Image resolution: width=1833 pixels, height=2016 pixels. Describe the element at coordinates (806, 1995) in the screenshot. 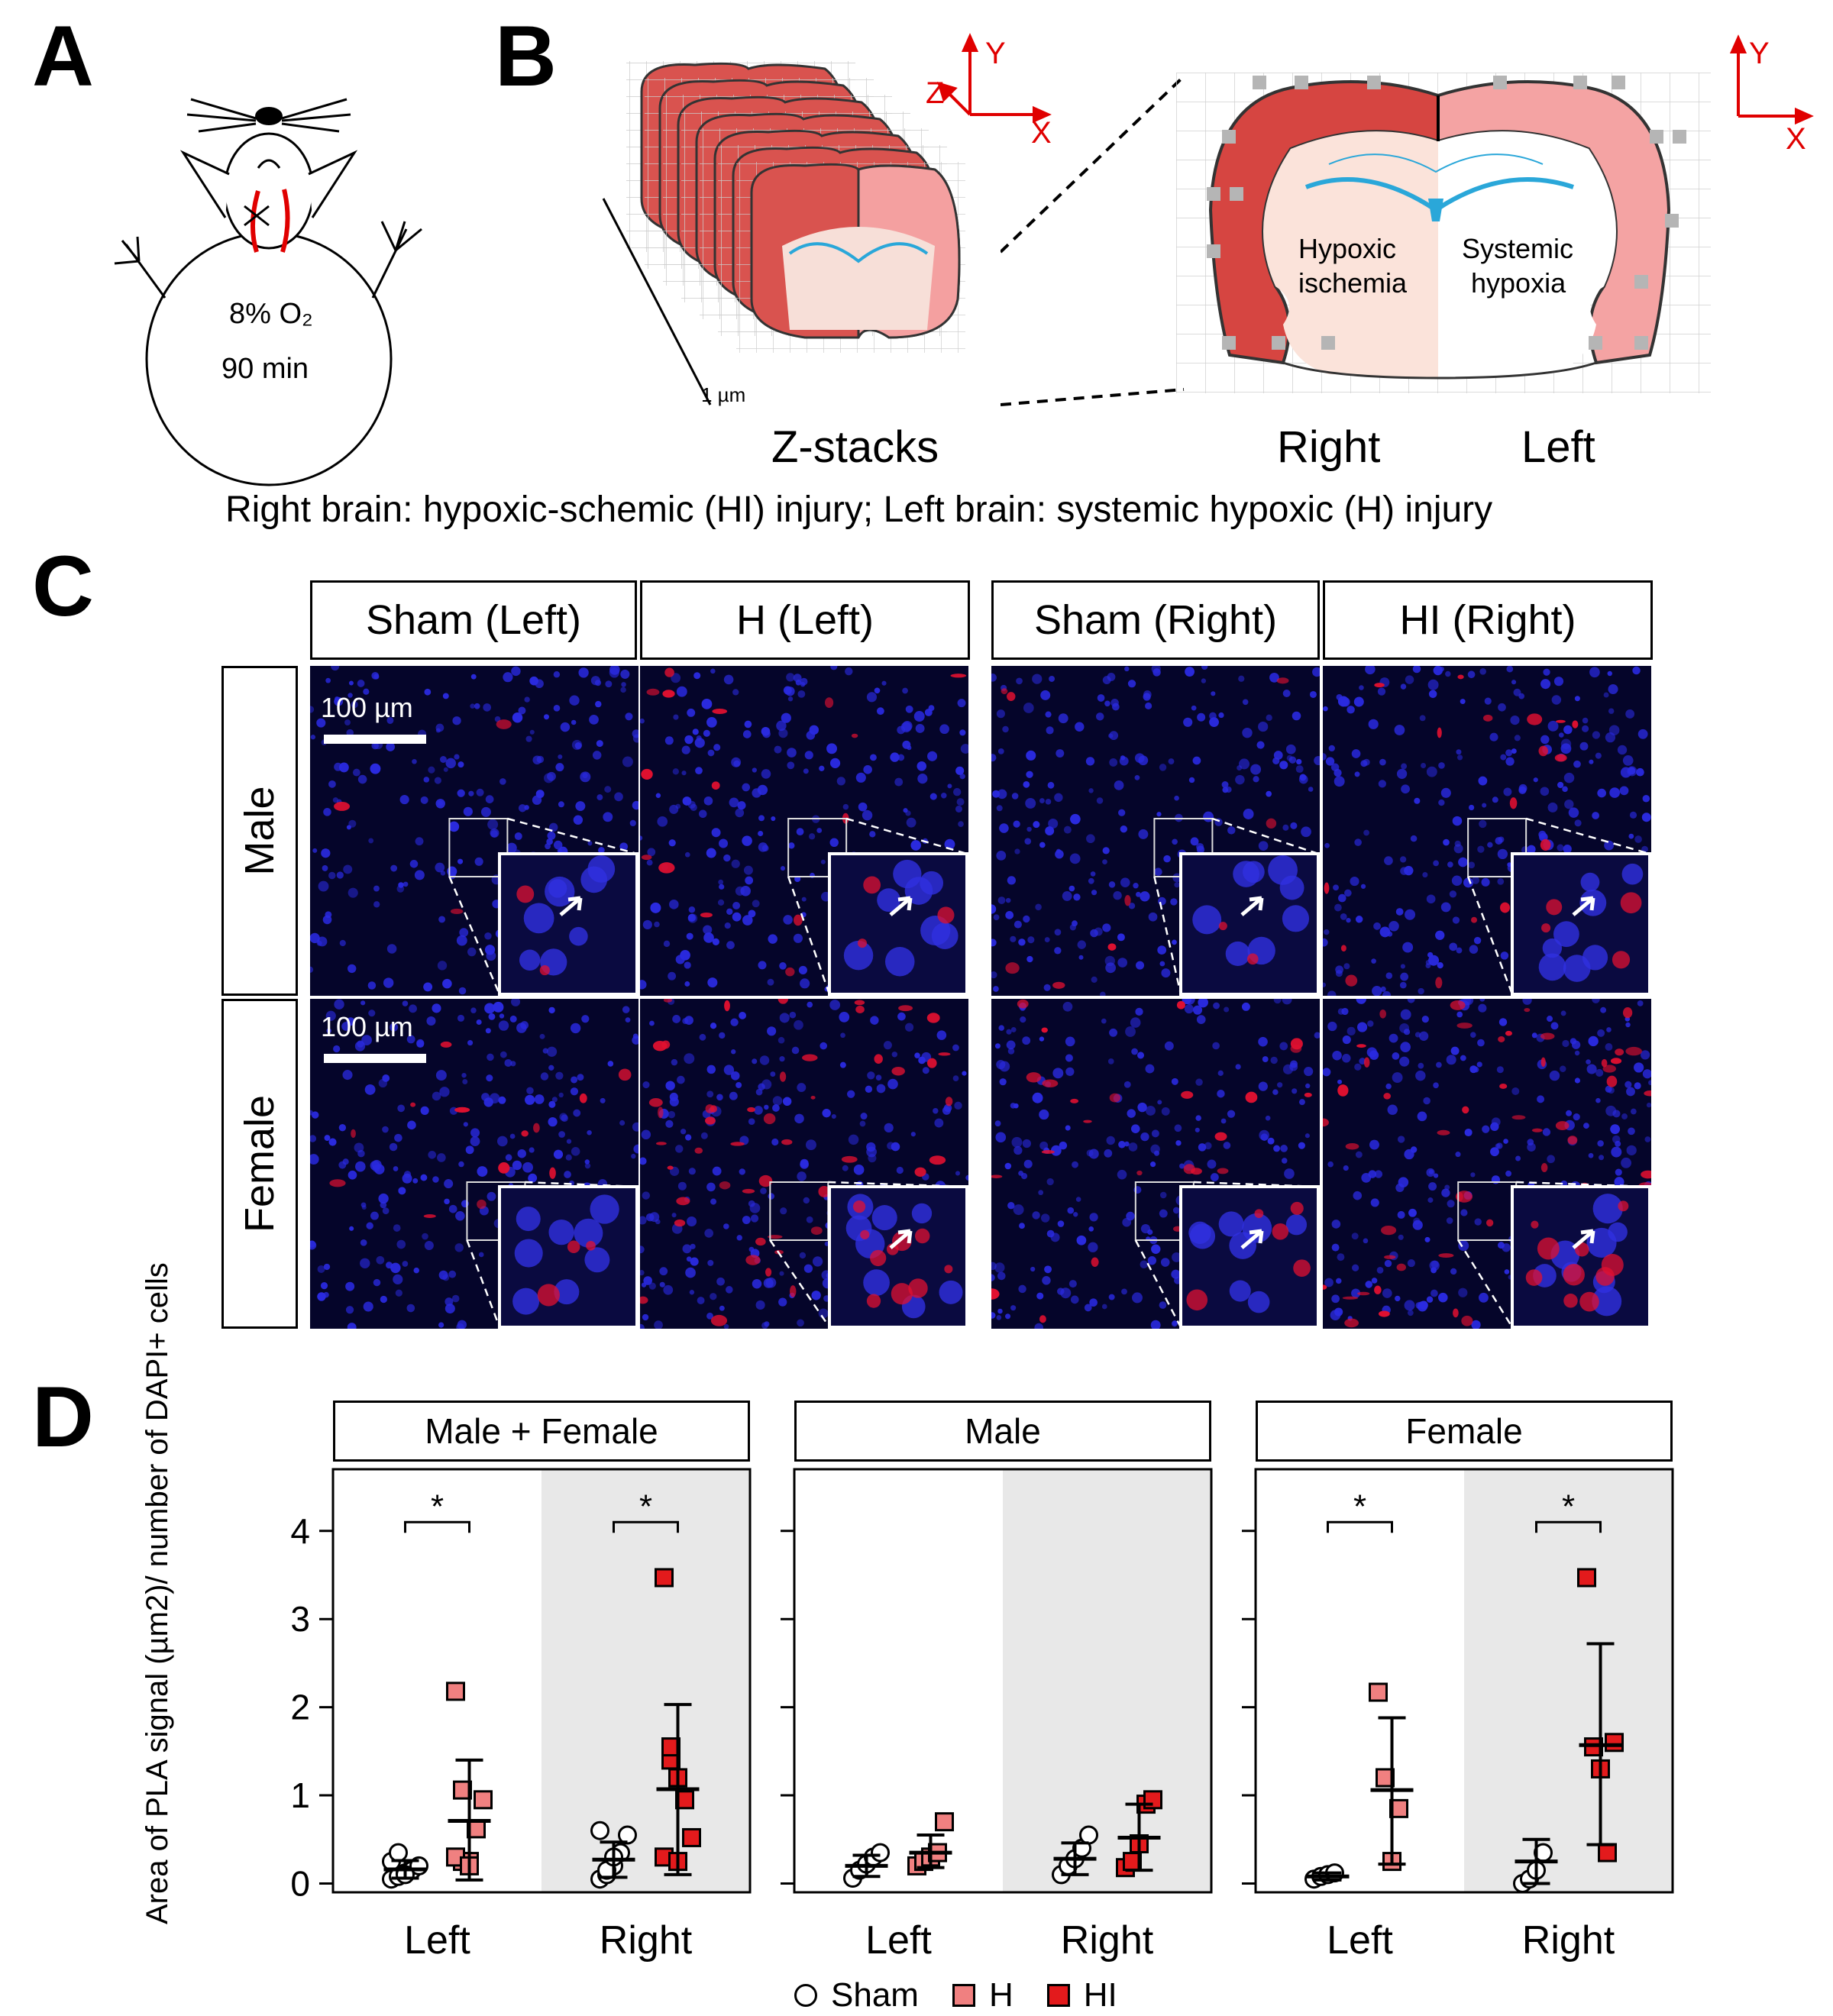

I see `legend-sham-marker` at that location.